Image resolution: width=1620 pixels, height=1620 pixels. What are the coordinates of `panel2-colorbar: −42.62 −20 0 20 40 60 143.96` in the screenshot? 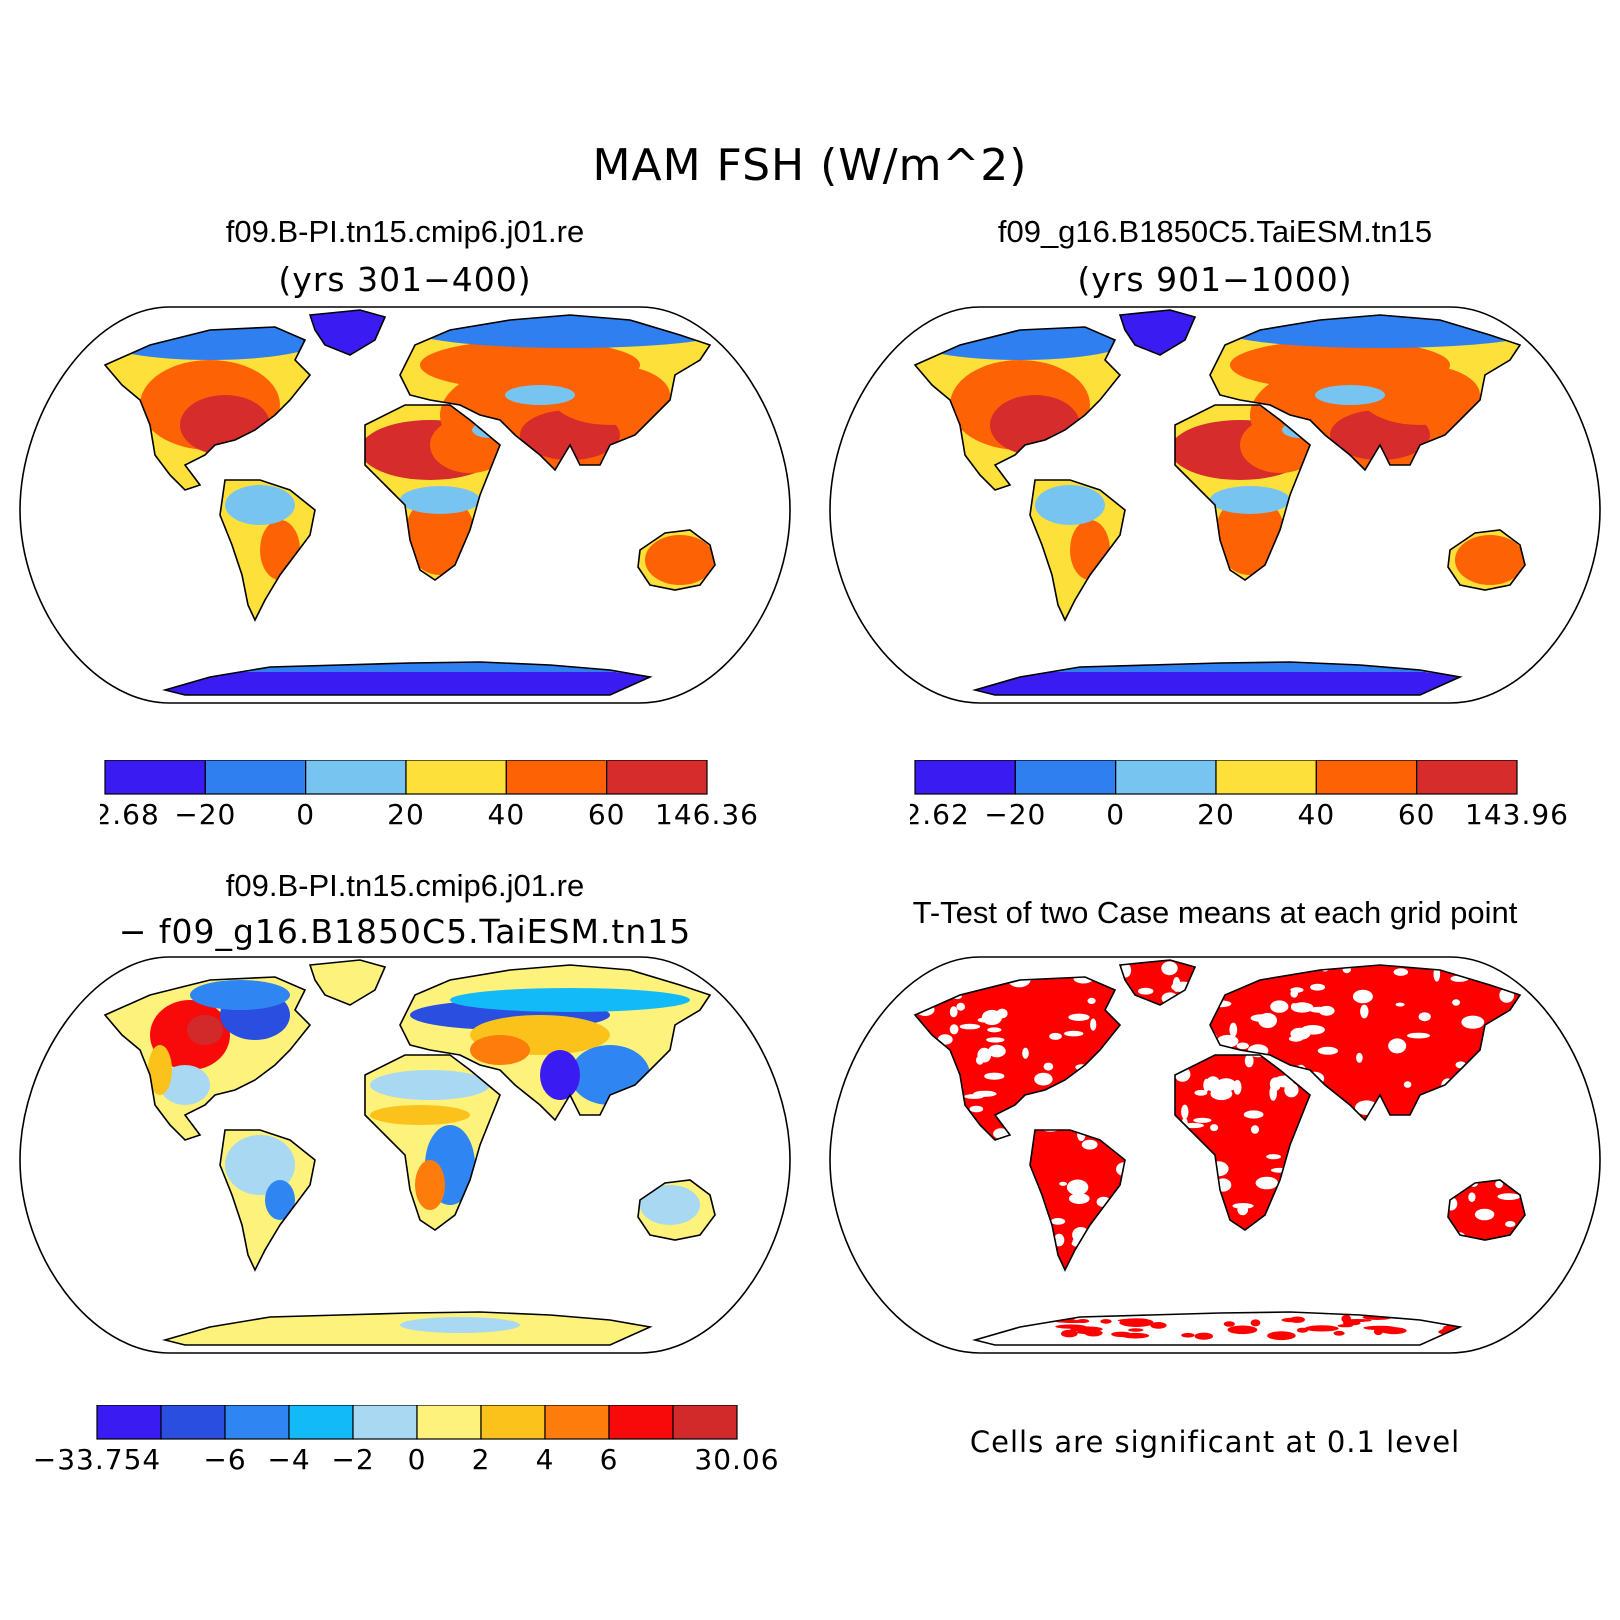 It's located at (1250, 795).